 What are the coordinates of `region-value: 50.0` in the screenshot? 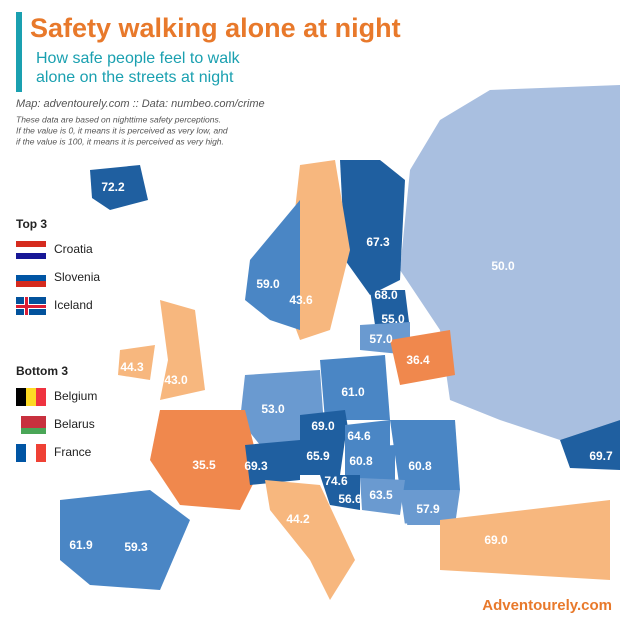 It's located at (503, 266).